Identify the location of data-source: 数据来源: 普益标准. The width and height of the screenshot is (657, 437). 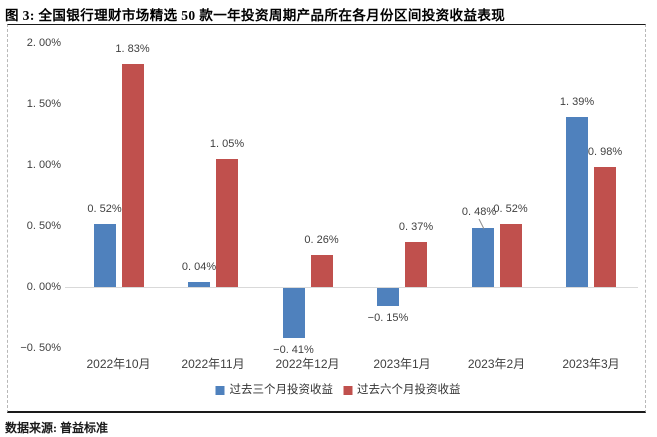
(56, 428).